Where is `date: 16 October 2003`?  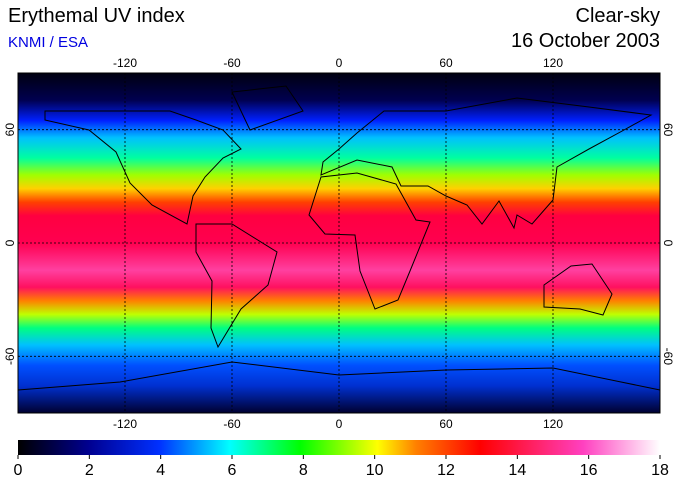
date: 16 October 2003 is located at coordinates (585, 41).